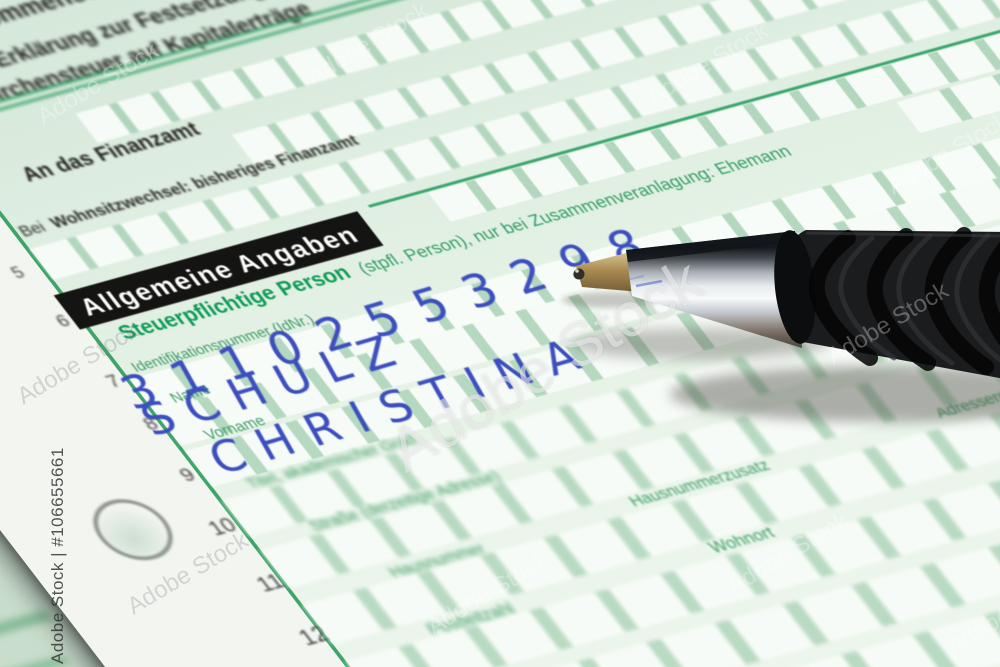 Image resolution: width=1000 pixels, height=667 pixels. I want to click on pen-chrome-cone, so click(714, 289).